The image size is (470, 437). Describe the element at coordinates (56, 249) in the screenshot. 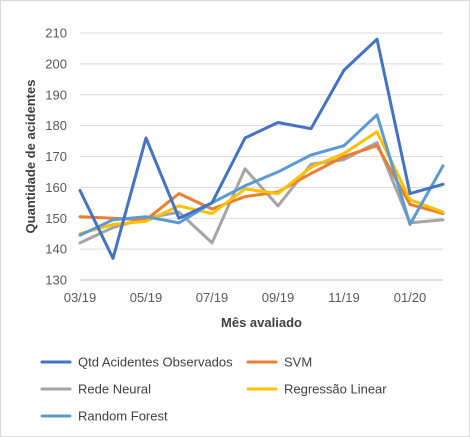

I see `y-tick-label: 140` at that location.